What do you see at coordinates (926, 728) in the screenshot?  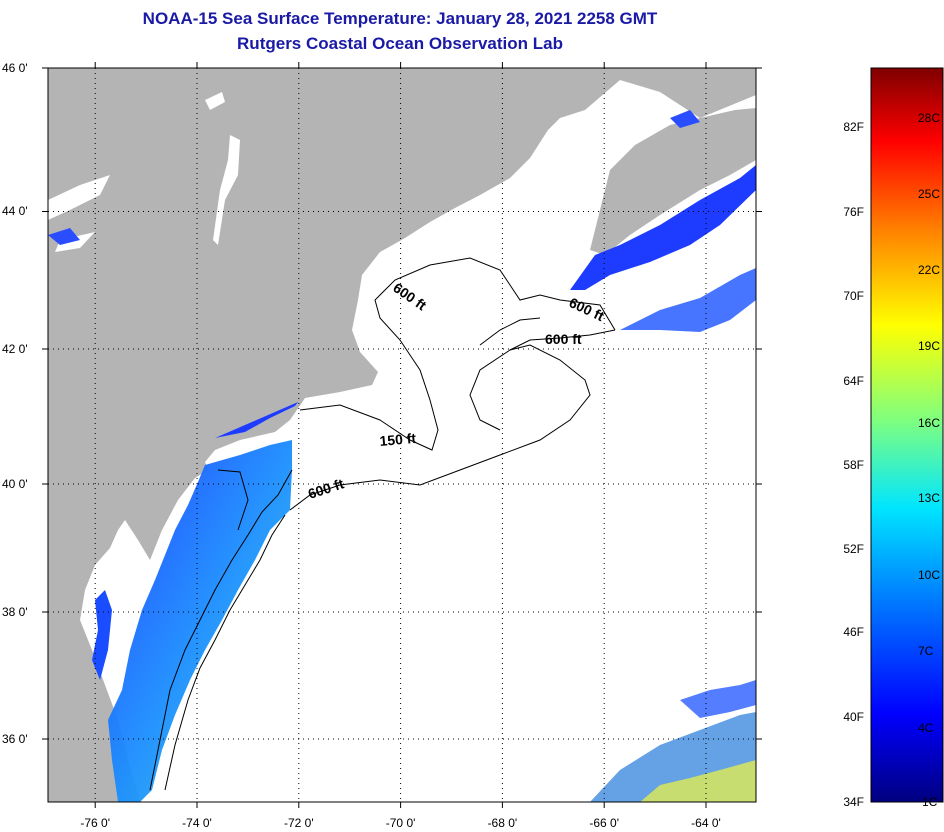 I see `colorbar-label-4c: 4C` at bounding box center [926, 728].